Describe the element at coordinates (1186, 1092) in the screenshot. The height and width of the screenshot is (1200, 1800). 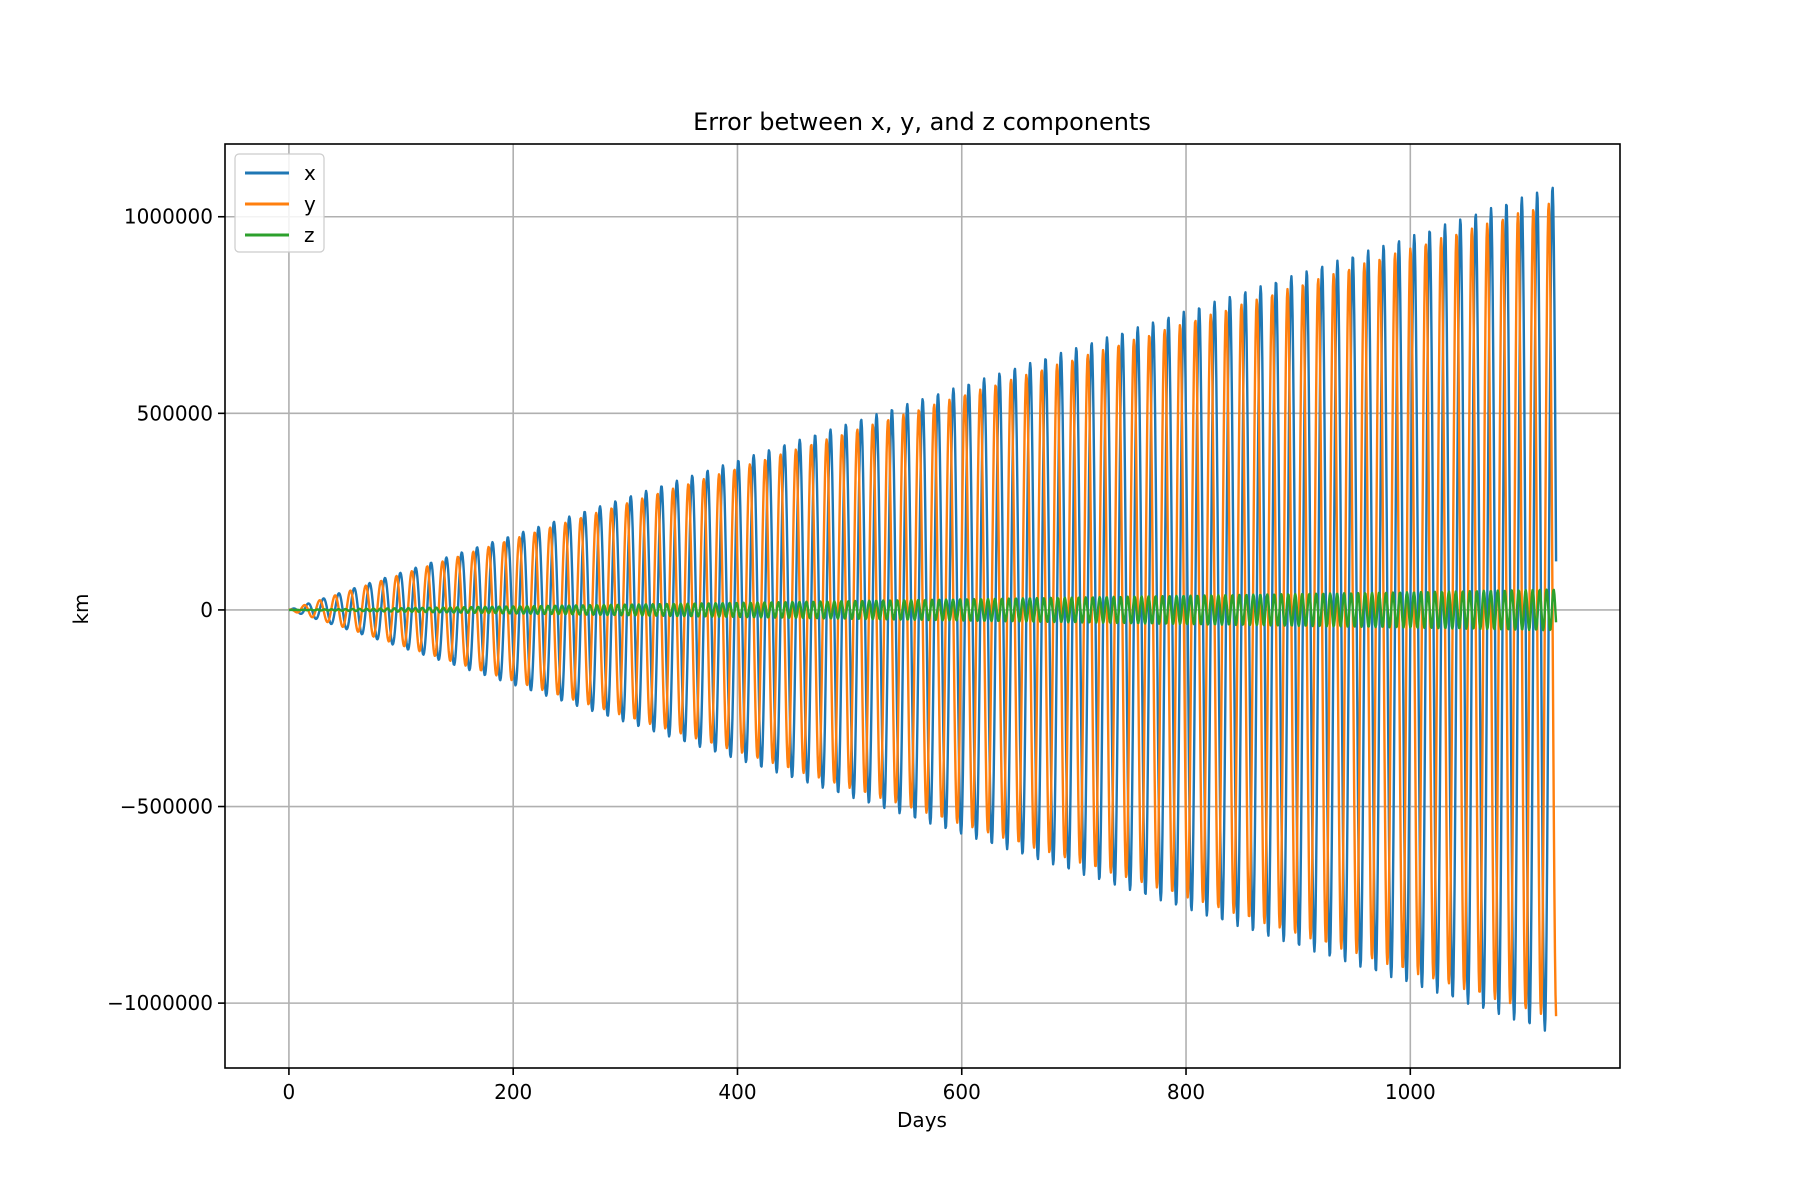
I see `x-tick-label: 800` at that location.